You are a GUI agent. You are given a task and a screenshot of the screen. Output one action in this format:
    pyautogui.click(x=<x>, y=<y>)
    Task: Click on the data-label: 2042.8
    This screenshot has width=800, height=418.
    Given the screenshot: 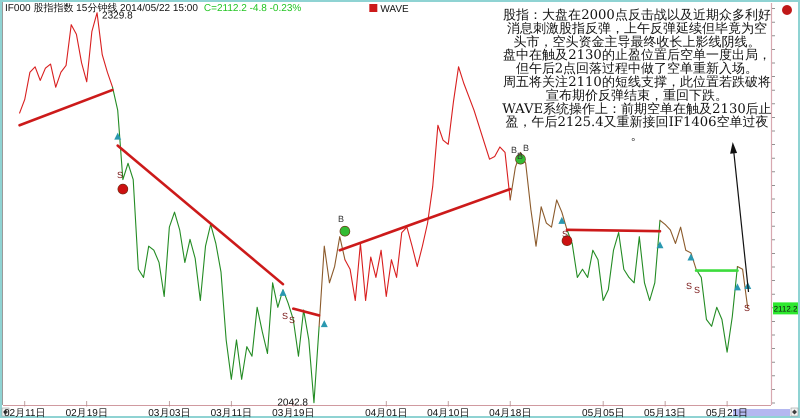 What is the action you would take?
    pyautogui.click(x=292, y=403)
    